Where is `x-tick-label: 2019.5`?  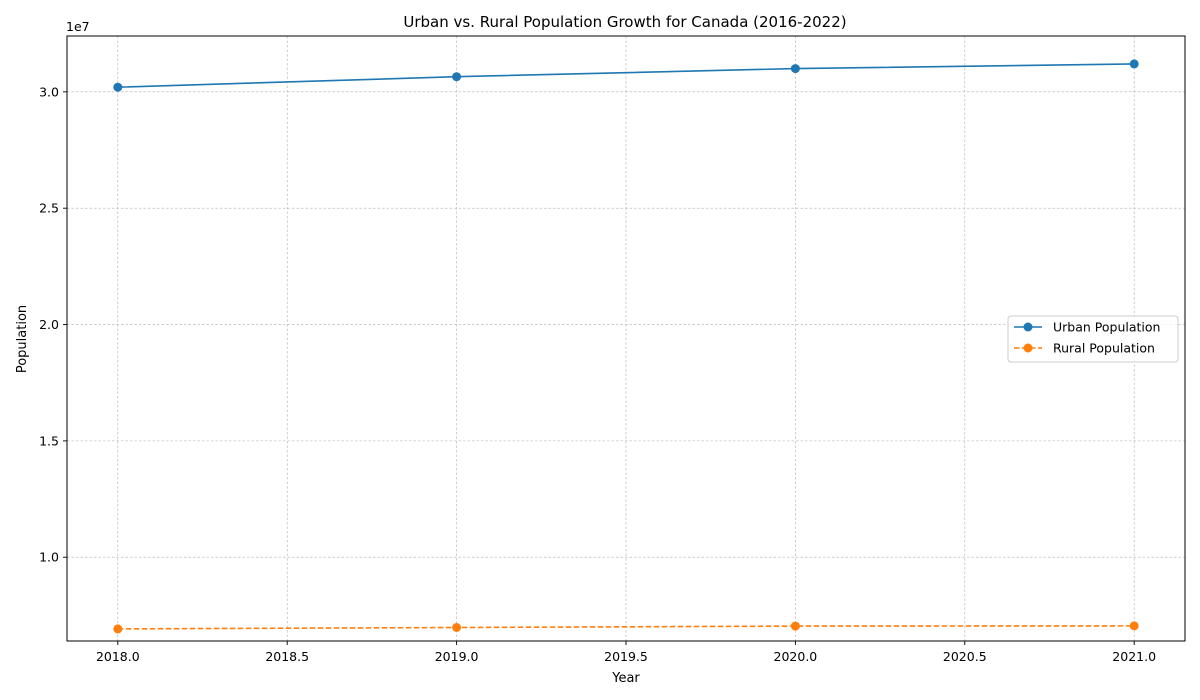
x-tick-label: 2019.5 is located at coordinates (626, 656).